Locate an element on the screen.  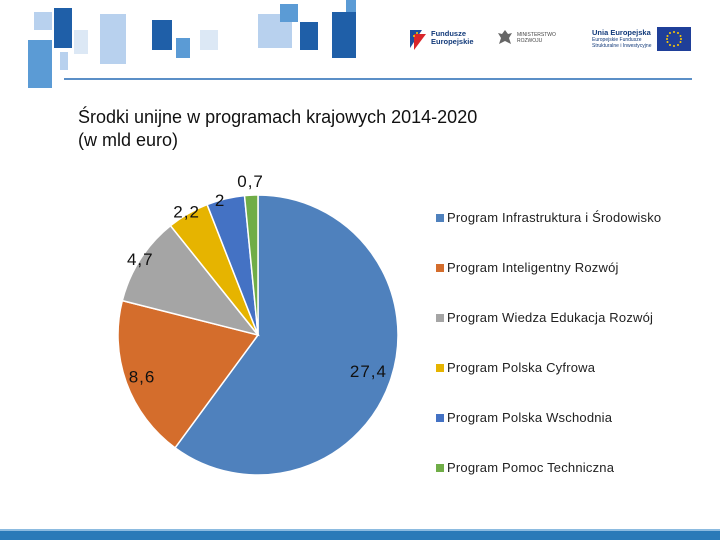
legend-item: Program Pomoc Techniczna is located at coordinates (525, 467).